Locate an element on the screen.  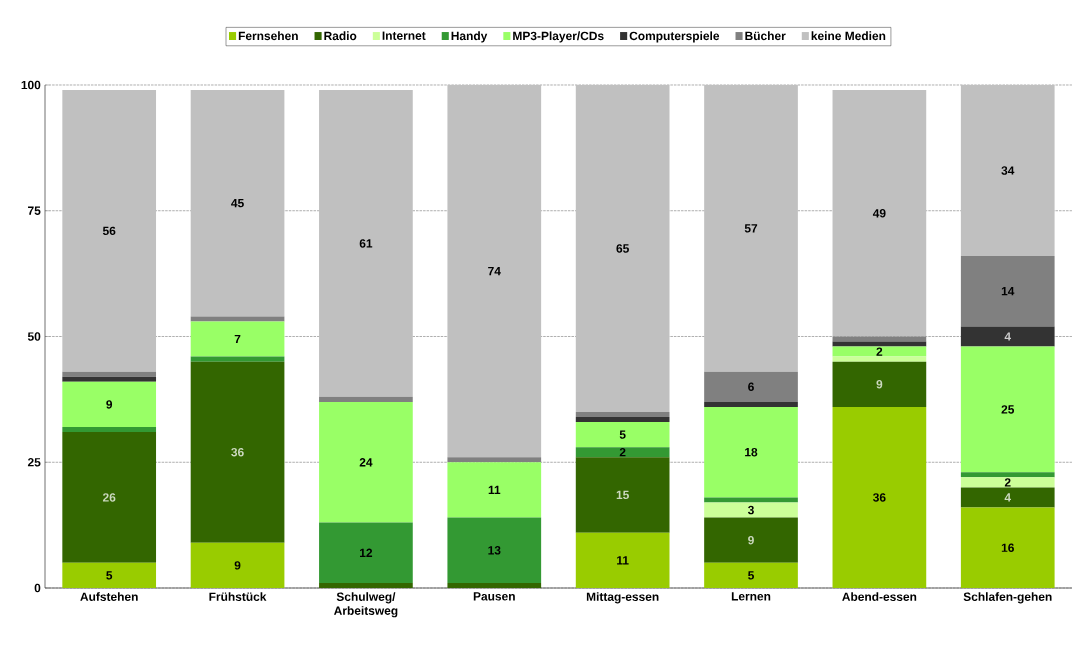
data-label: 65 is located at coordinates (622, 248).